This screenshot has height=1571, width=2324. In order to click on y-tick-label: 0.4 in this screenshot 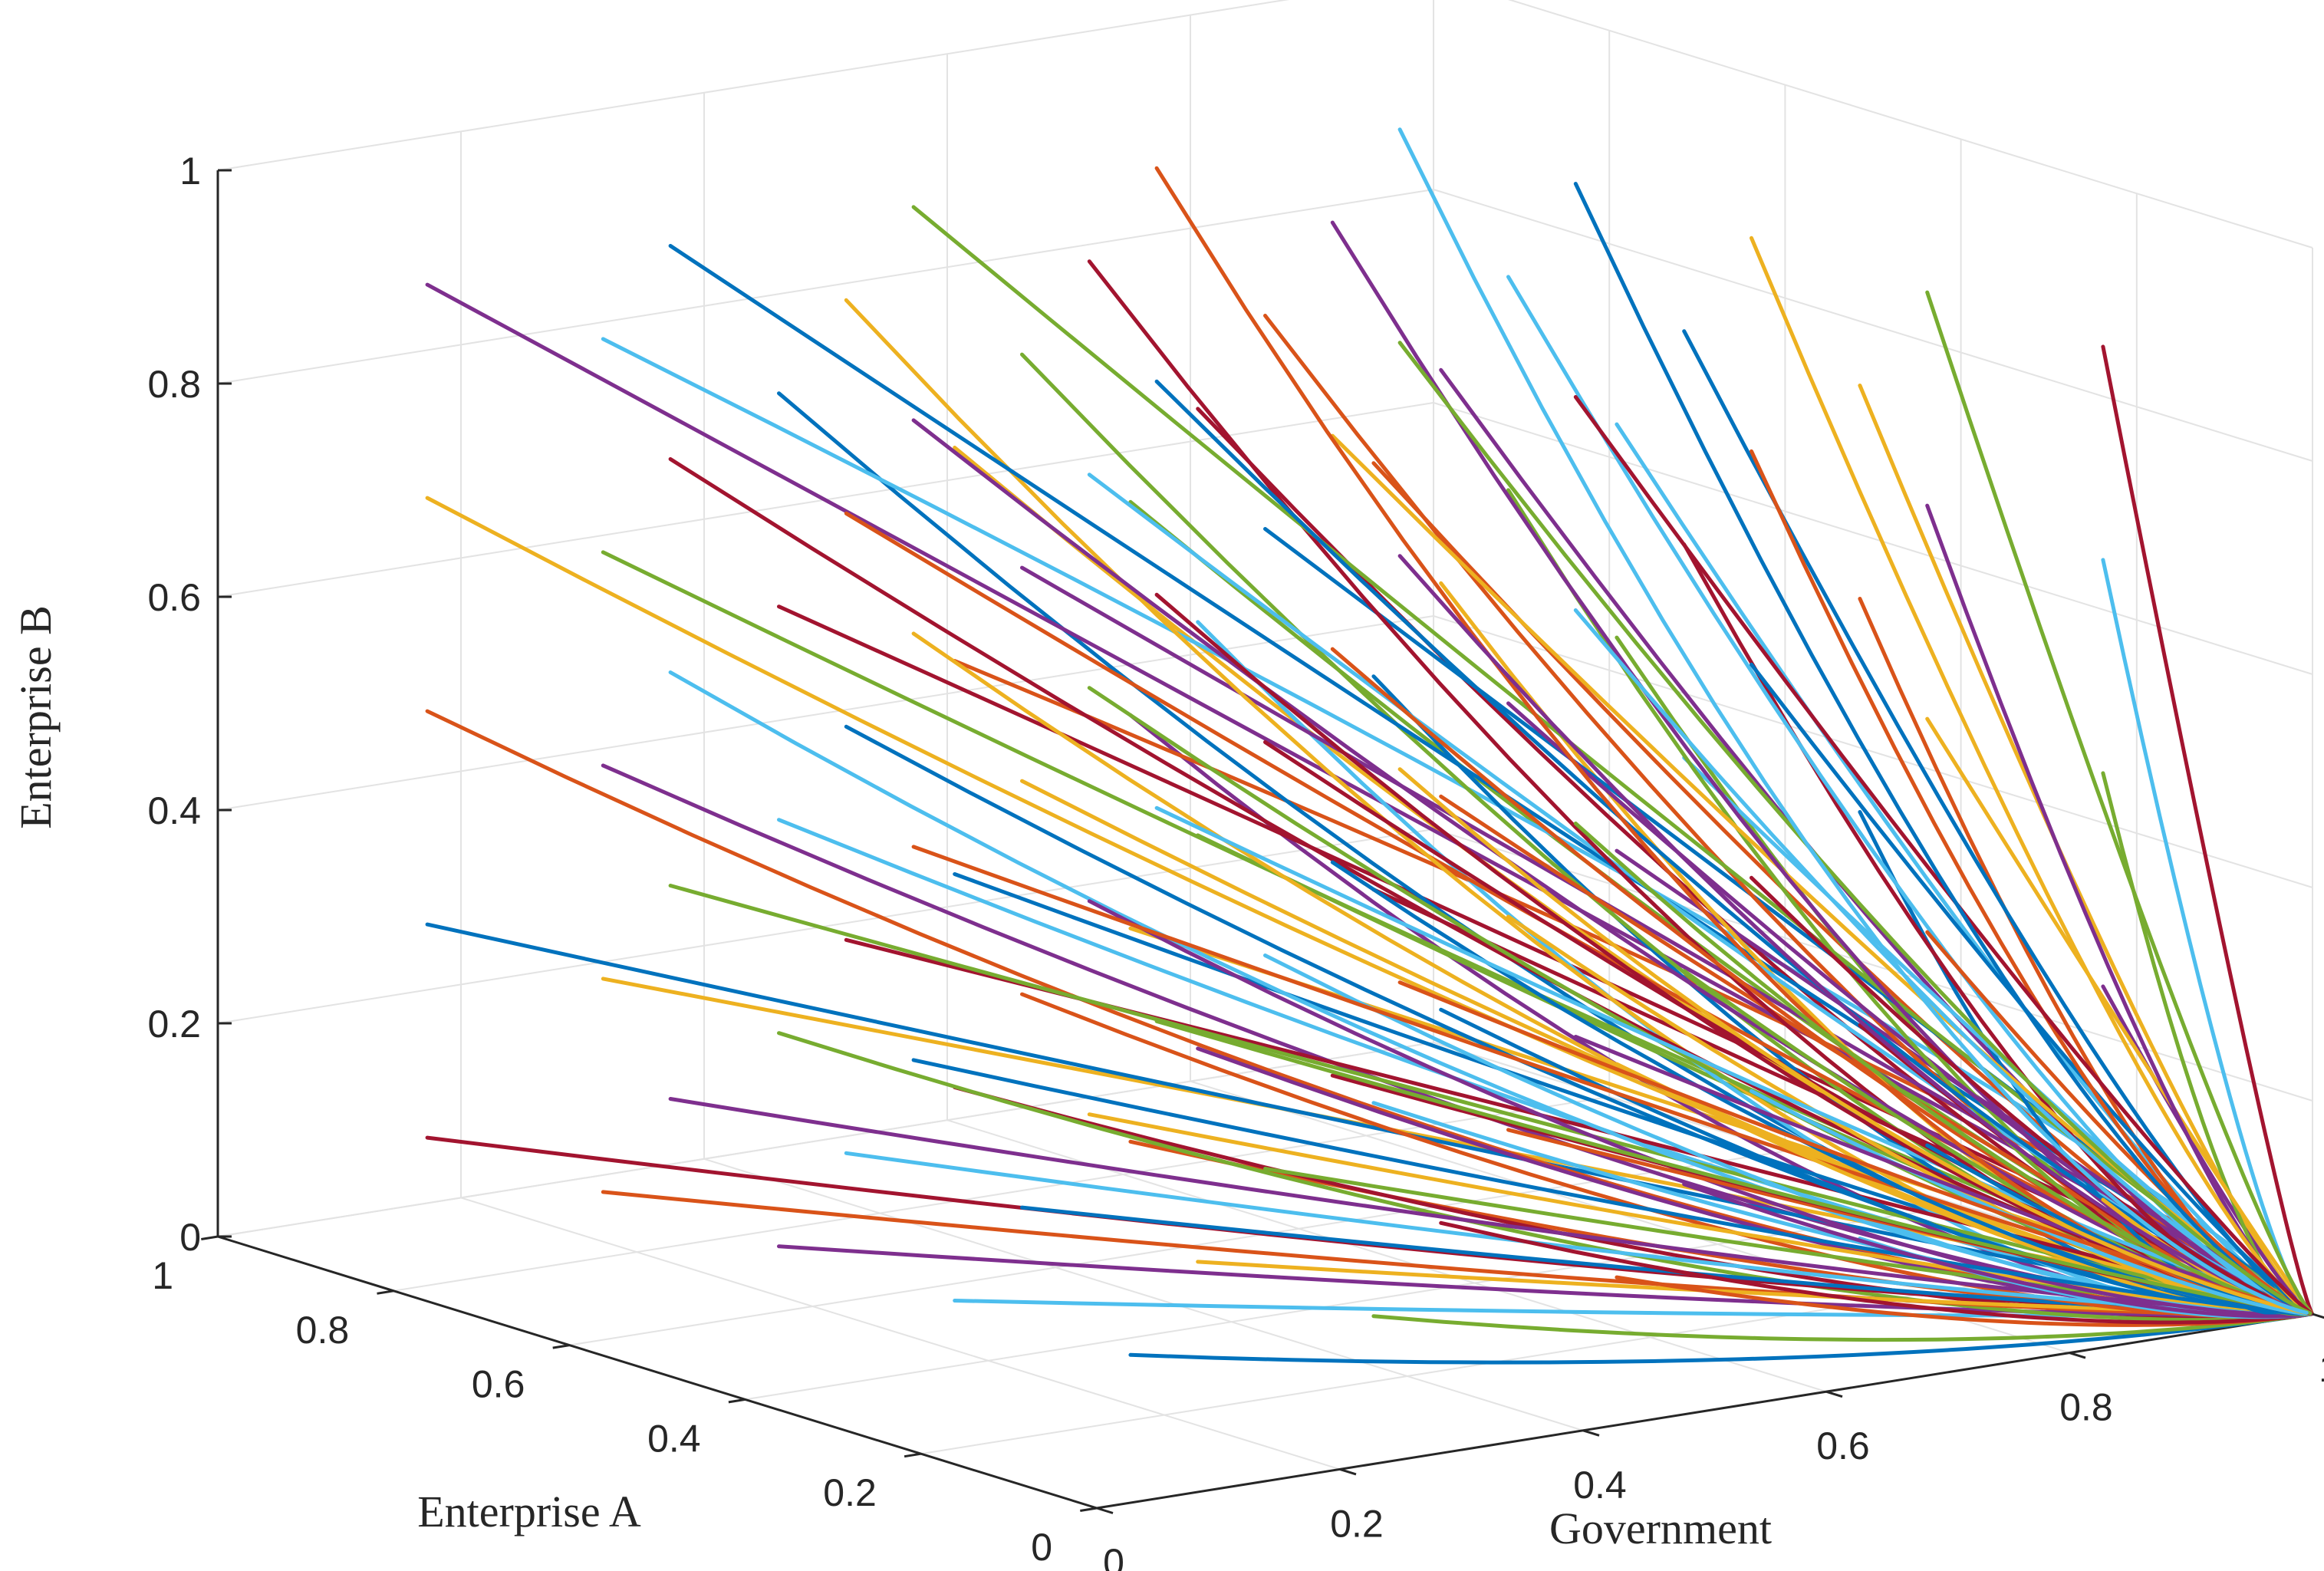, I will do `click(674, 1438)`.